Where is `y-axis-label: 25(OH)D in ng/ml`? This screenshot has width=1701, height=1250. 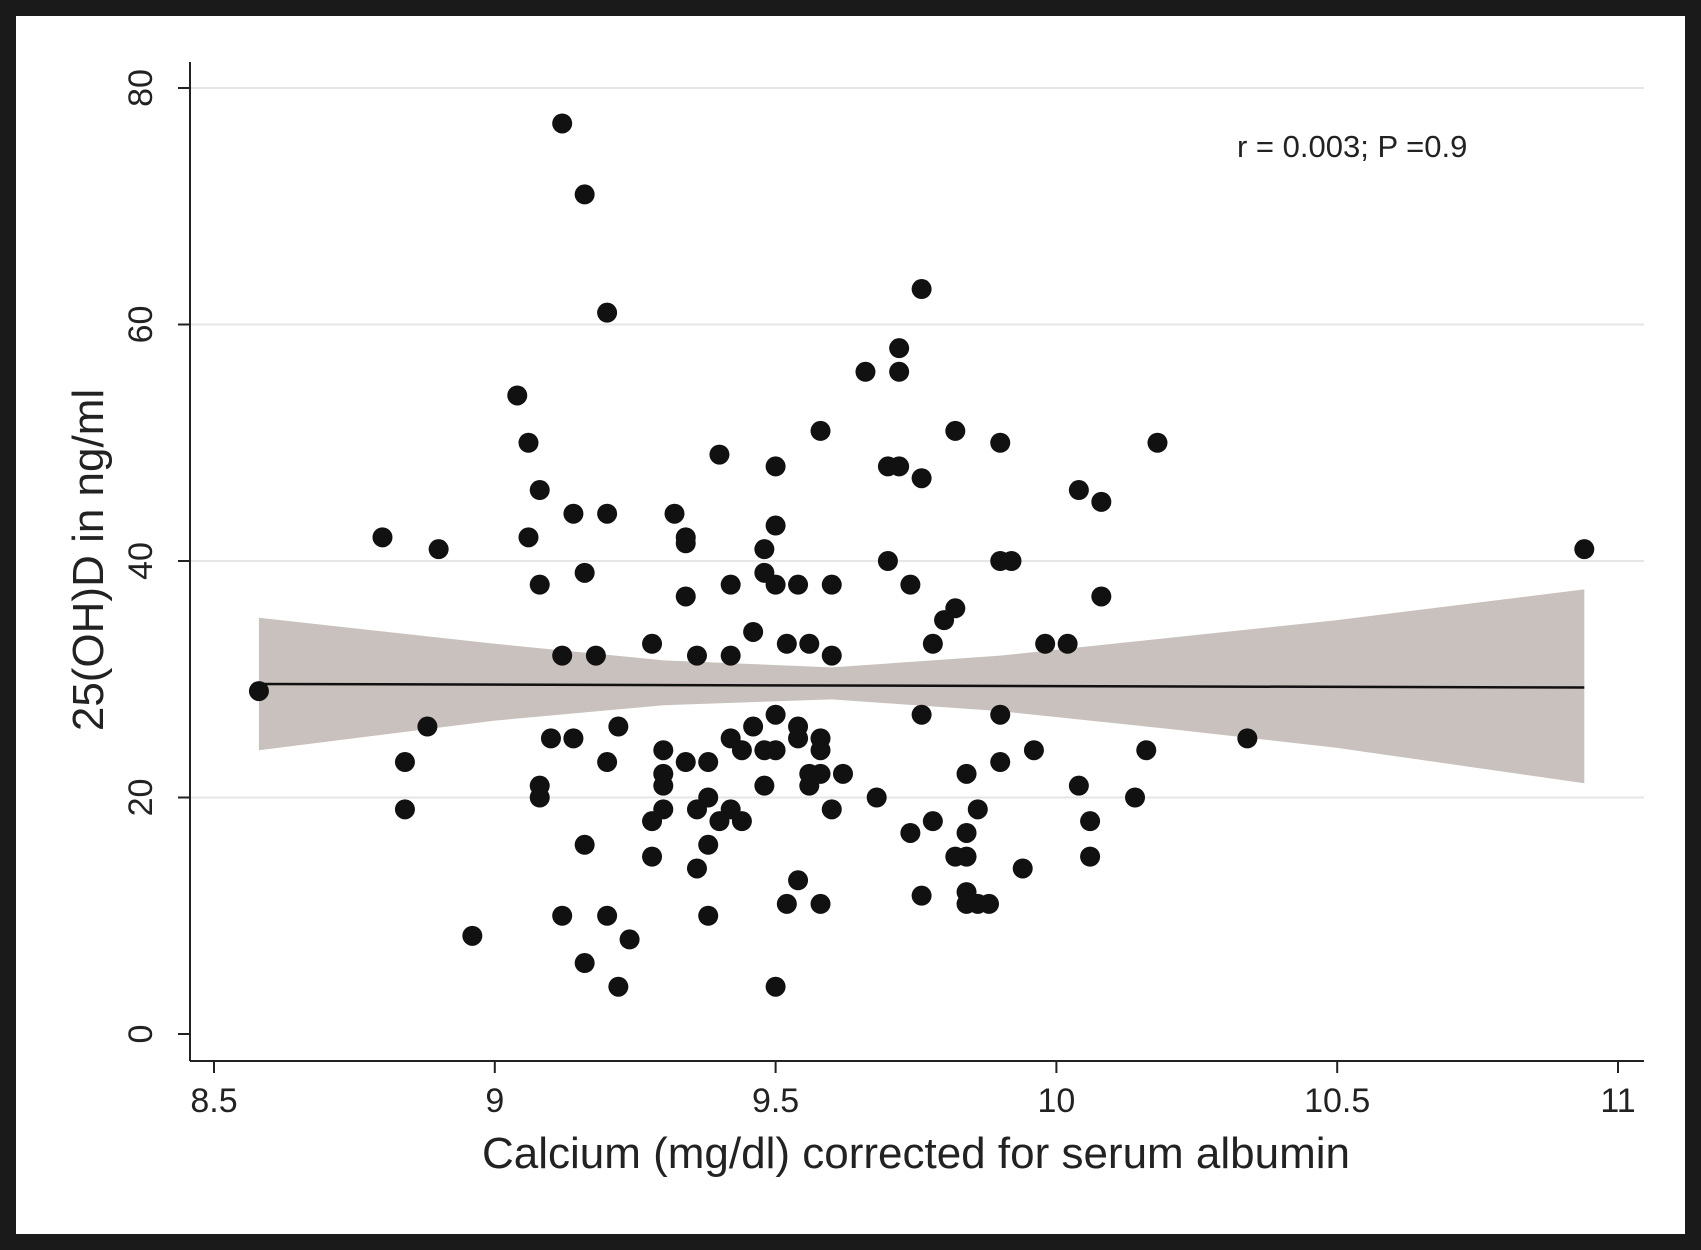
y-axis-label: 25(OH)D in ng/ml is located at coordinates (88, 560).